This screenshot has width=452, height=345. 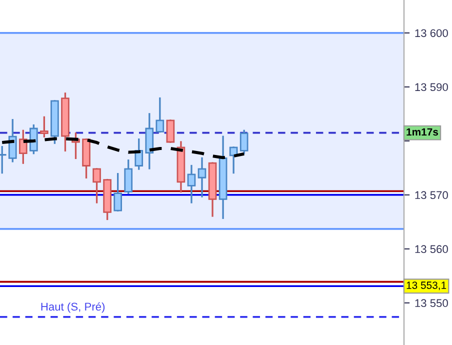 What do you see at coordinates (431, 87) in the screenshot?
I see `y-tick-label: 13 590` at bounding box center [431, 87].